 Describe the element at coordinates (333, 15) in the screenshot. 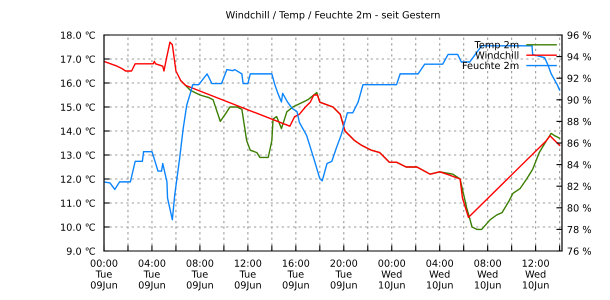

I see `chart-title: Windchill / Temp / Feuchte 2m - seit Gestern` at that location.